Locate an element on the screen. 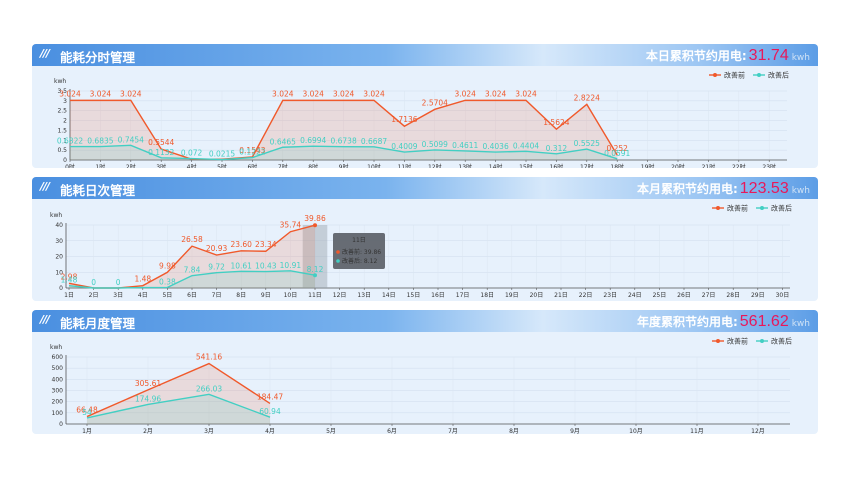 The height and width of the screenshot is (480, 853). data-label: 2.98 is located at coordinates (69, 276).